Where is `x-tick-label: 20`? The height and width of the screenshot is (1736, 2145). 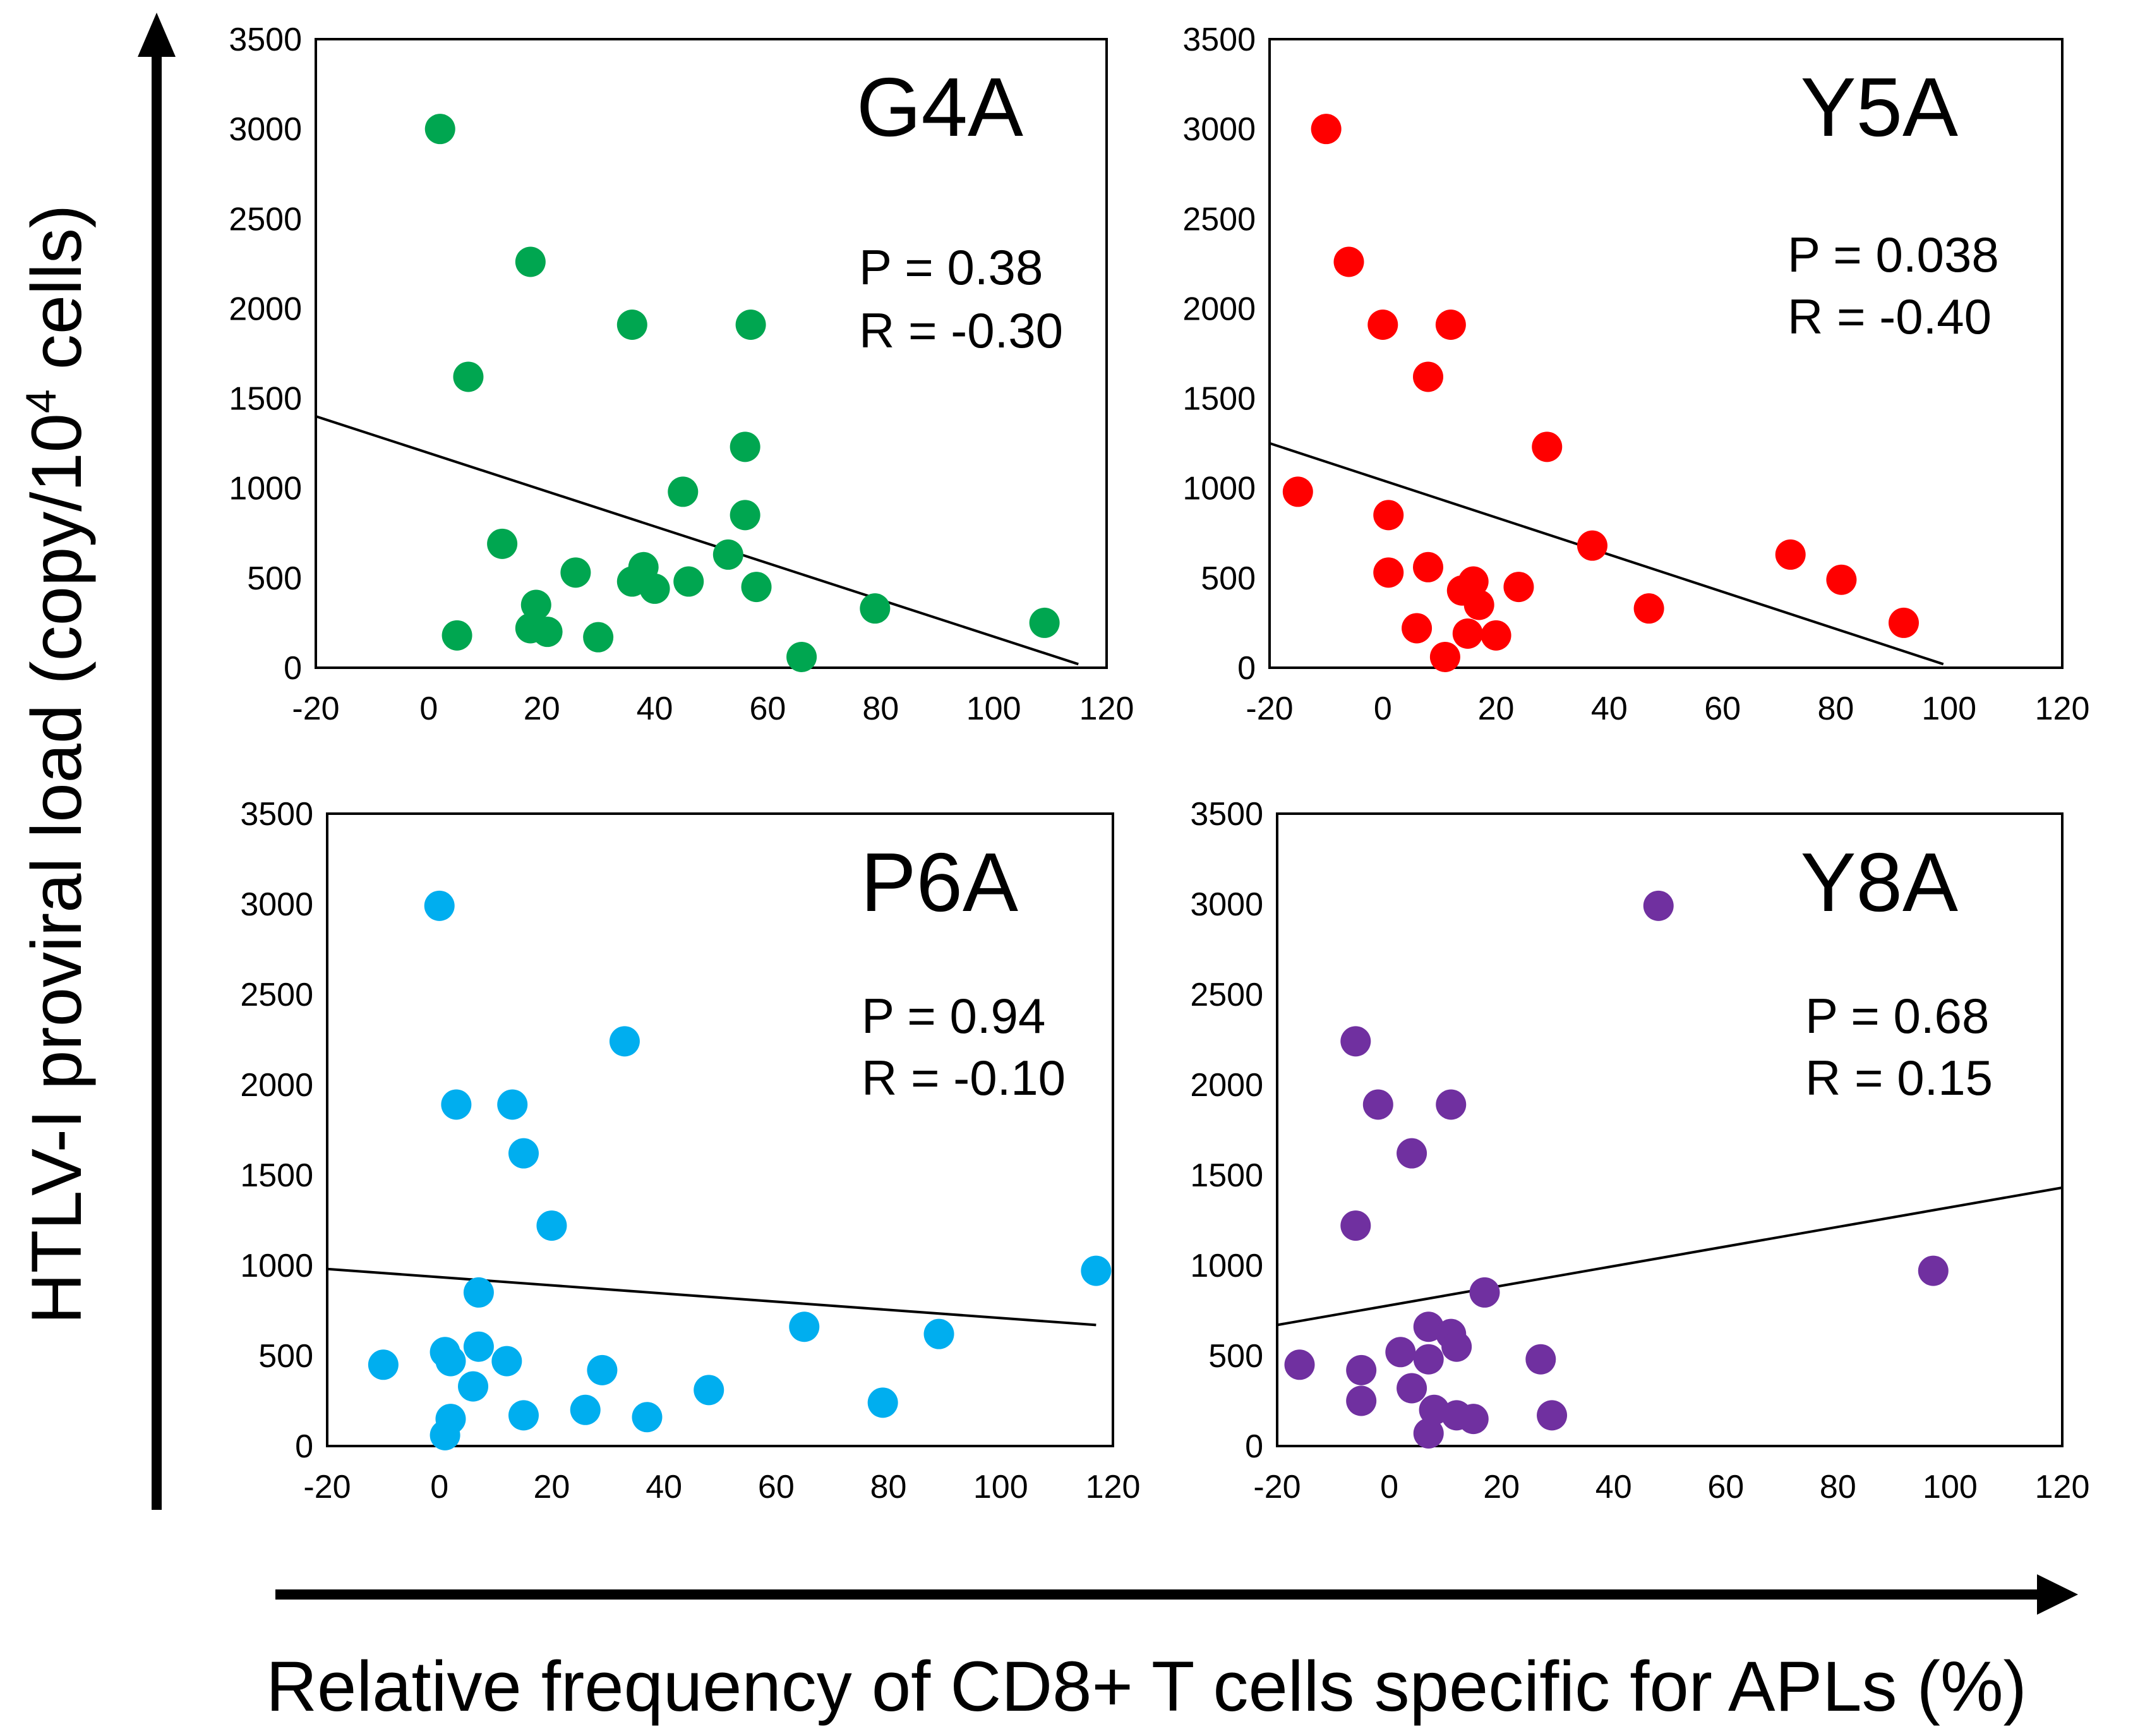 x-tick-label: 20 is located at coordinates (1501, 1487).